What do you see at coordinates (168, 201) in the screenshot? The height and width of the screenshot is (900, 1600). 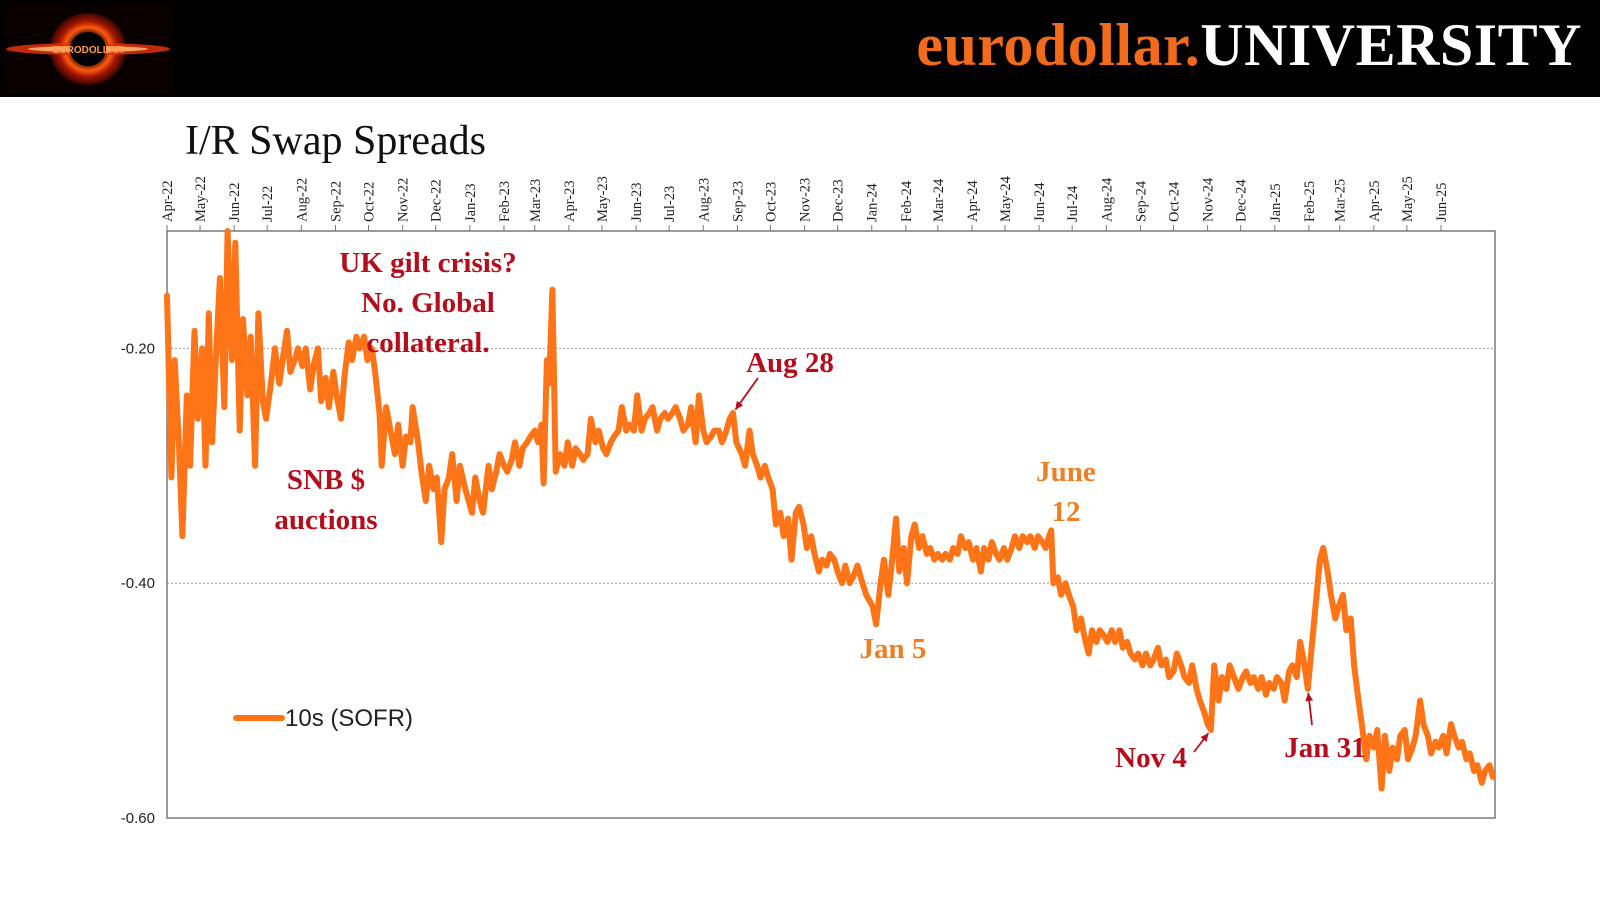 I see `x-tick-label: Apr-22` at bounding box center [168, 201].